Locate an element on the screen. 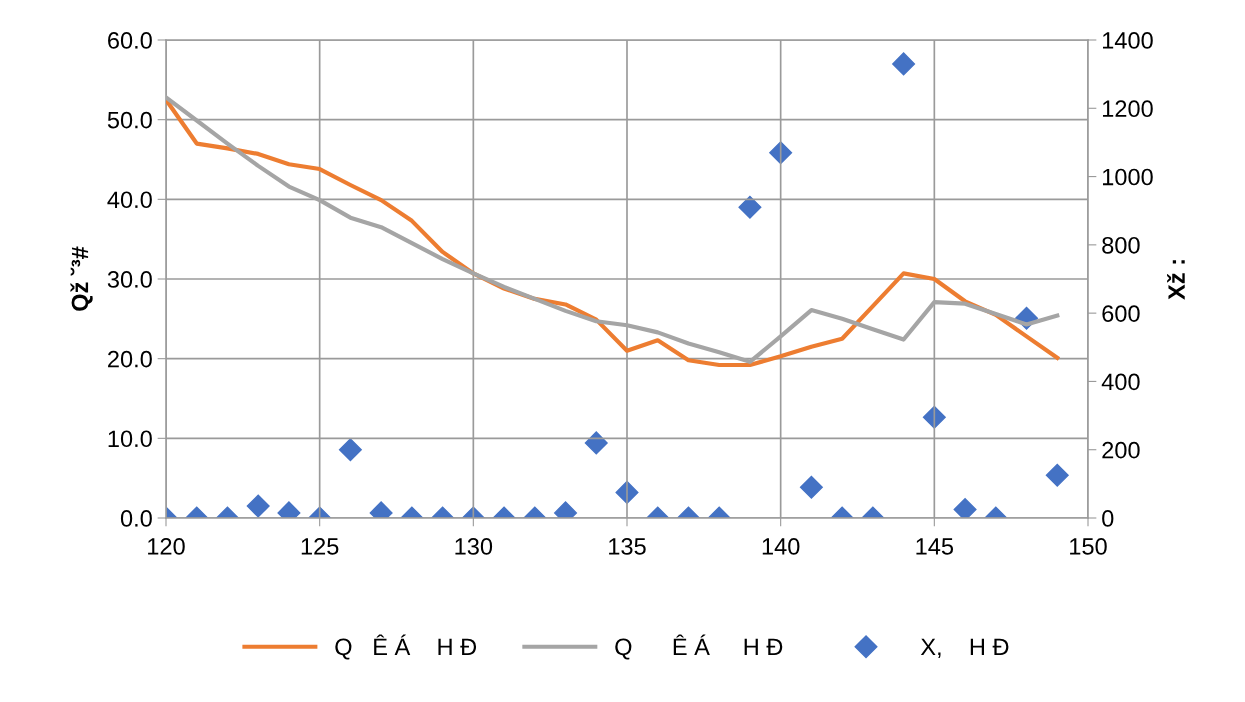 This screenshot has height=702, width=1245. y-tick-label: 10.0 is located at coordinates (130, 439).